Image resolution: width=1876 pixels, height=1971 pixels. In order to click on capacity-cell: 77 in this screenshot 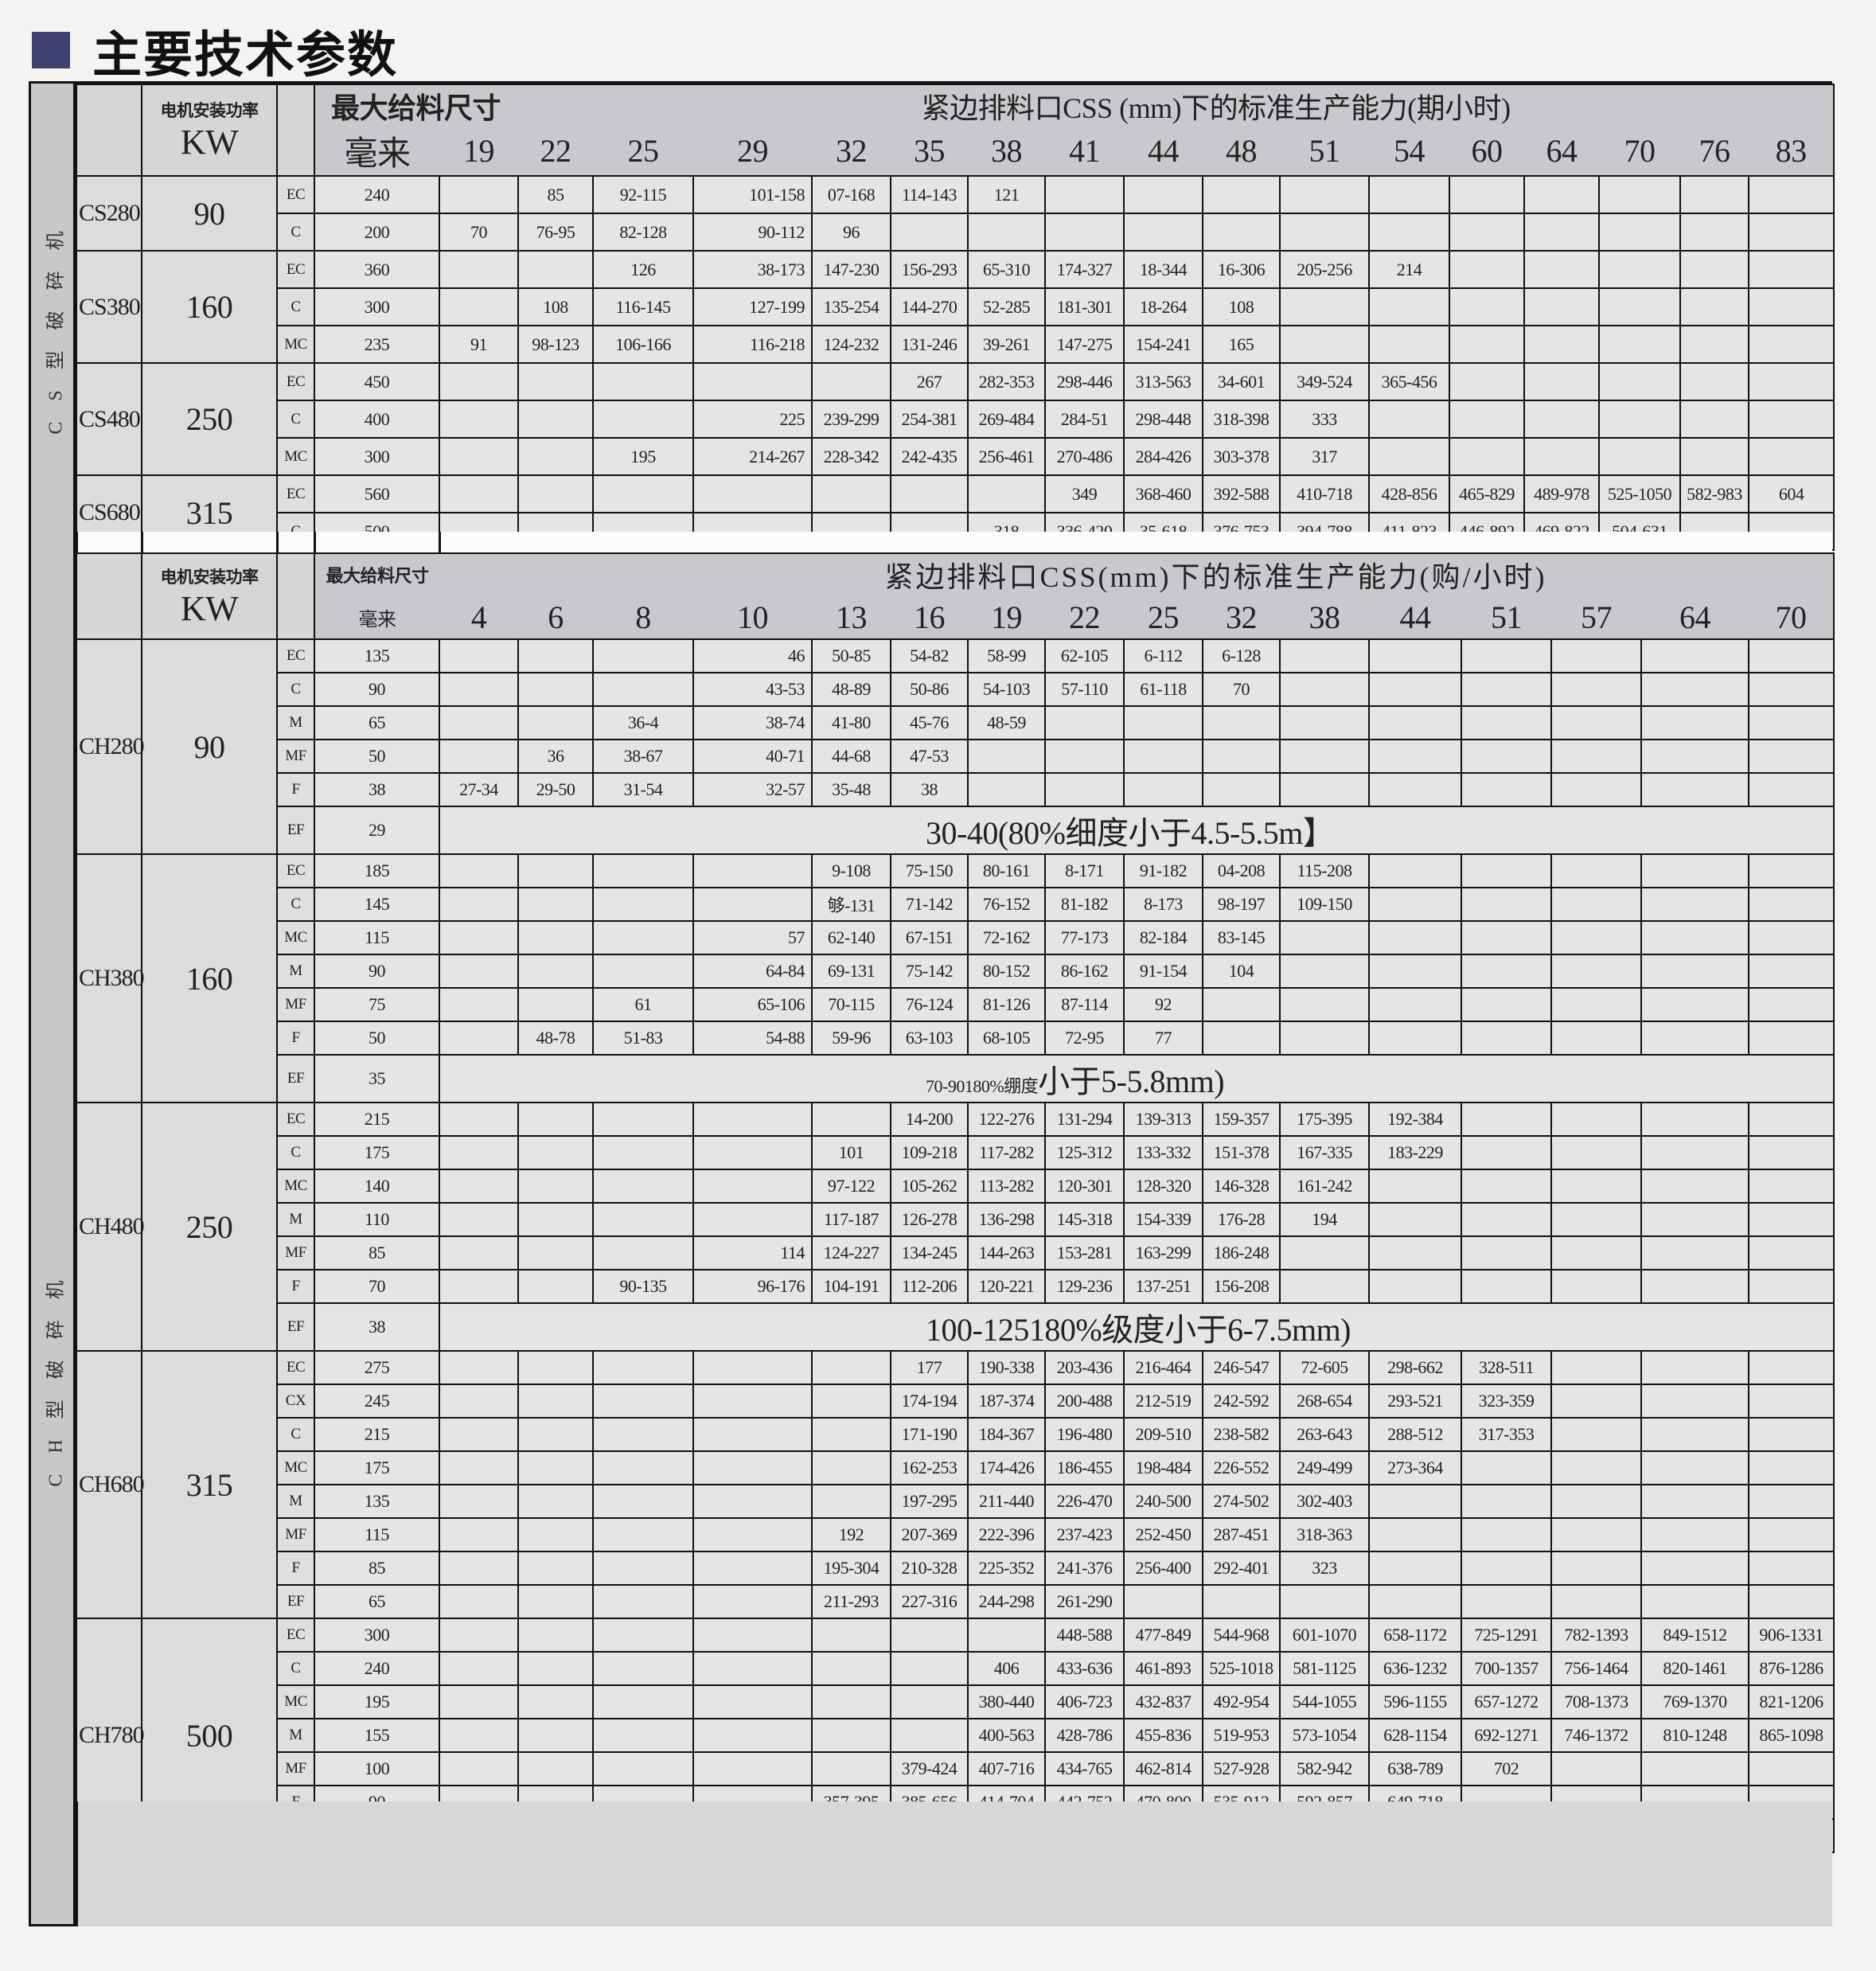, I will do `click(1163, 1038)`.